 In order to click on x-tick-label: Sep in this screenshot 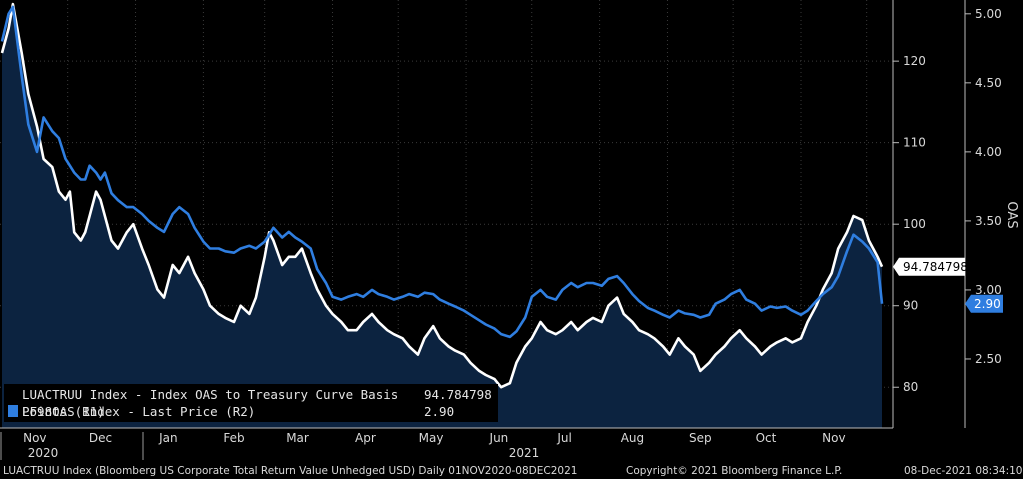, I will do `click(700, 438)`.